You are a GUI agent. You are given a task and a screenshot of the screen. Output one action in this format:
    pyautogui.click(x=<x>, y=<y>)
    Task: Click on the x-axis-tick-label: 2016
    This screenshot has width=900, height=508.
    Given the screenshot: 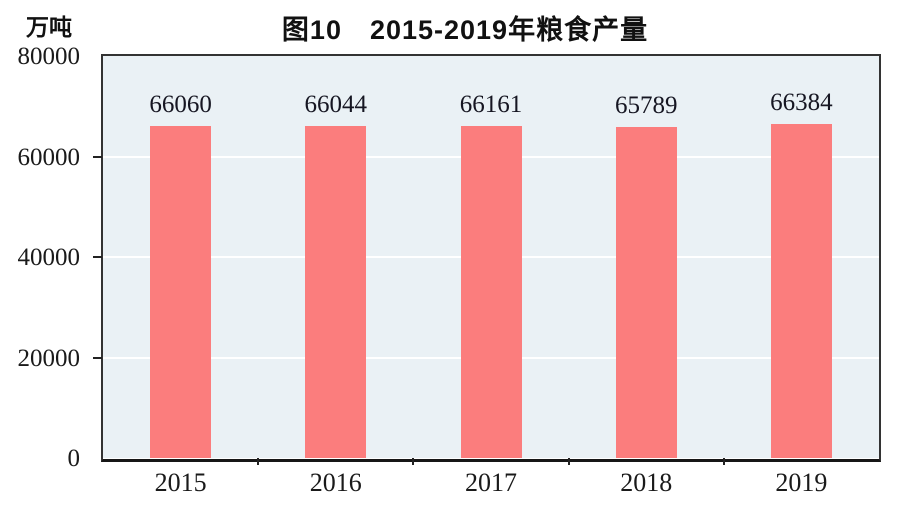 What is the action you would take?
    pyautogui.click(x=335, y=482)
    